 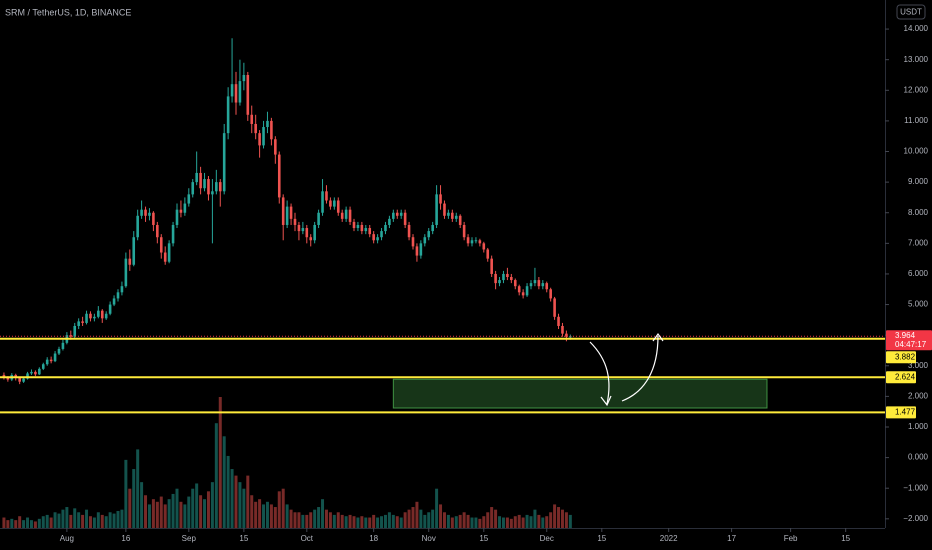 What do you see at coordinates (916, 151) in the screenshot?
I see `y-tick-label: 10.000` at bounding box center [916, 151].